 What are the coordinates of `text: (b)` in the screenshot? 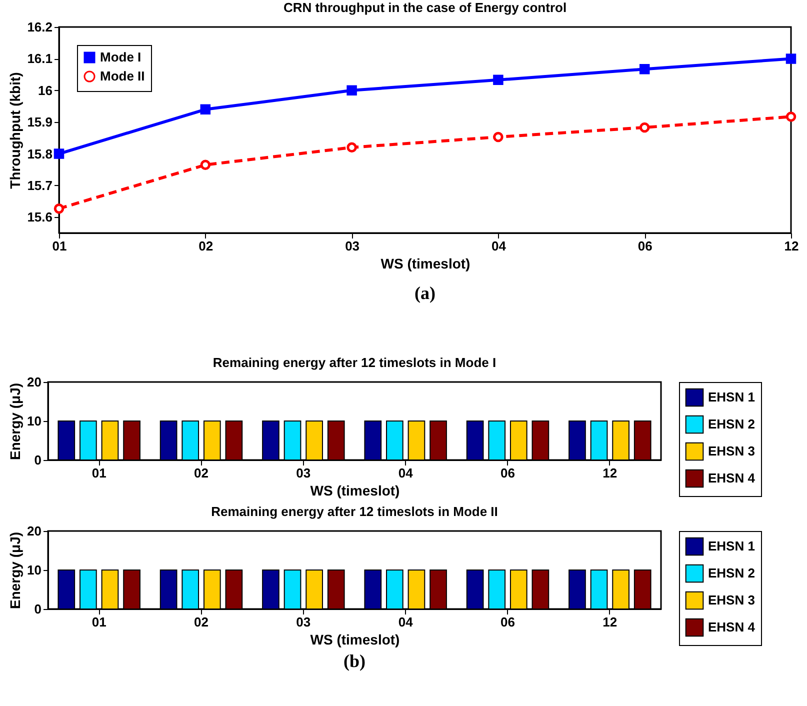 It's located at (355, 661).